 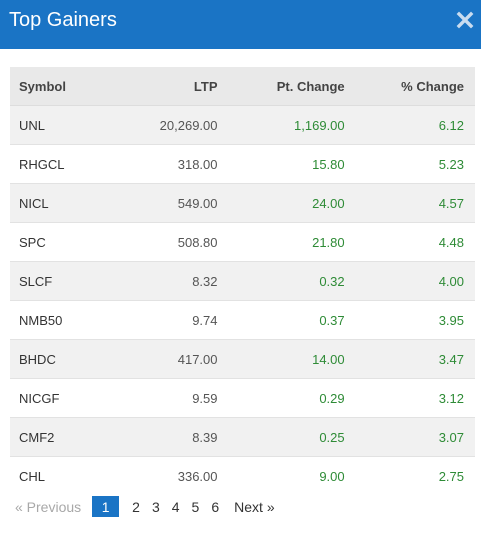 I want to click on cell-pct-change: 3.47, so click(x=409, y=359).